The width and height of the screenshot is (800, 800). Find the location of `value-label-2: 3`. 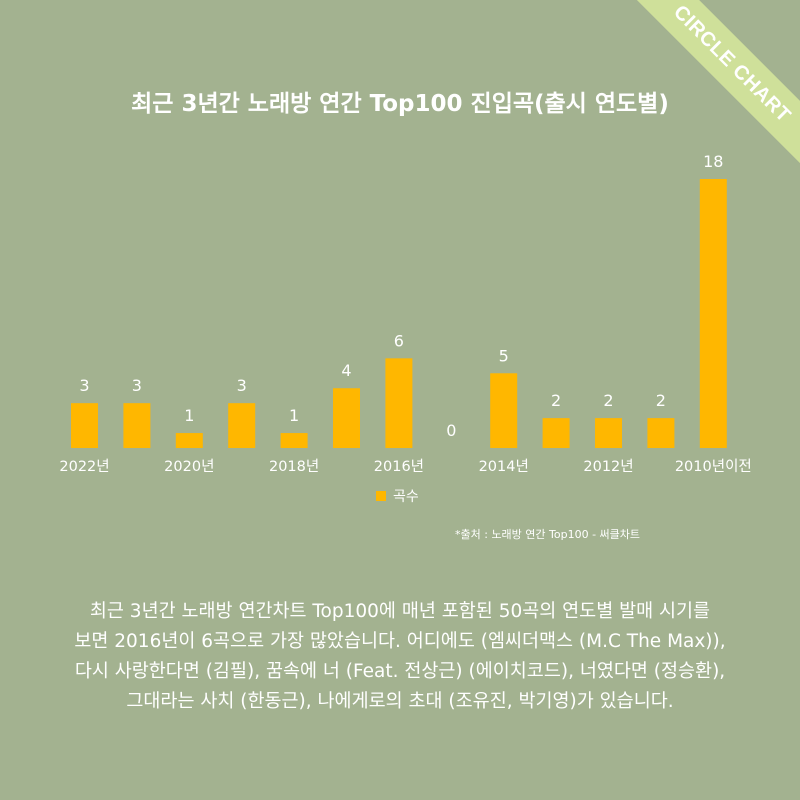

value-label-2: 3 is located at coordinates (137, 385).